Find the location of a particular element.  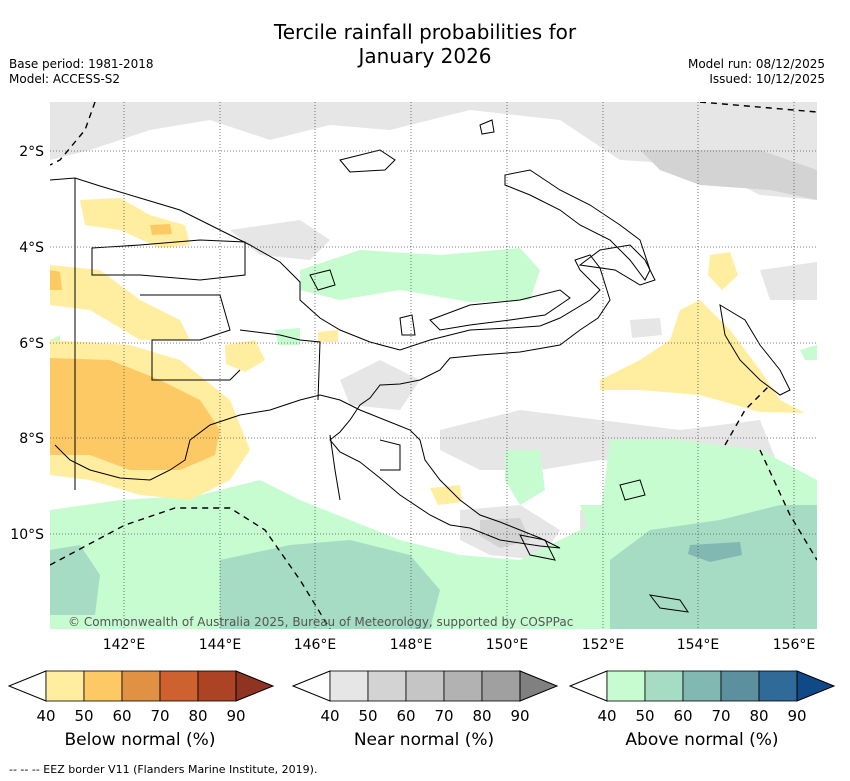

above-normal-title: Above normal (%) is located at coordinates (702, 740).